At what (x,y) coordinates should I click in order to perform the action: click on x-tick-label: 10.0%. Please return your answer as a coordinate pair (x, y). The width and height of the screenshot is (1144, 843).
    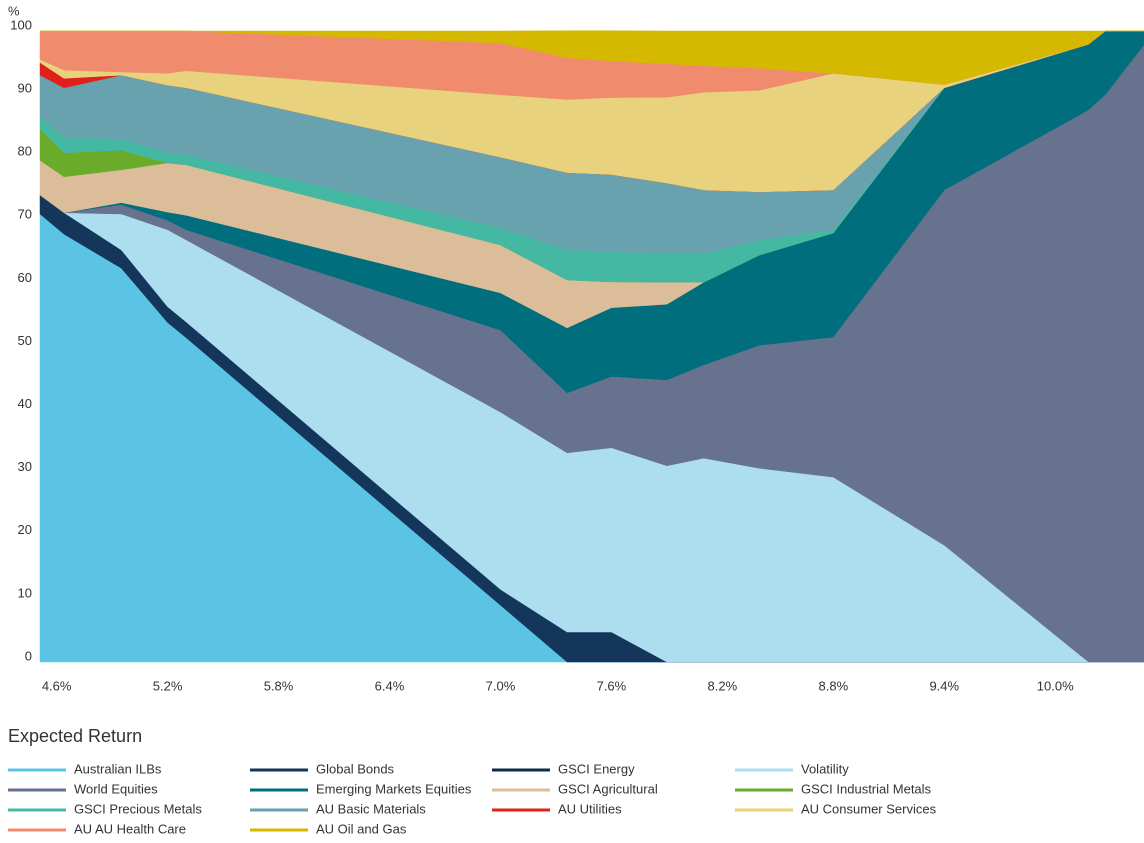
    Looking at the image, I should click on (1055, 685).